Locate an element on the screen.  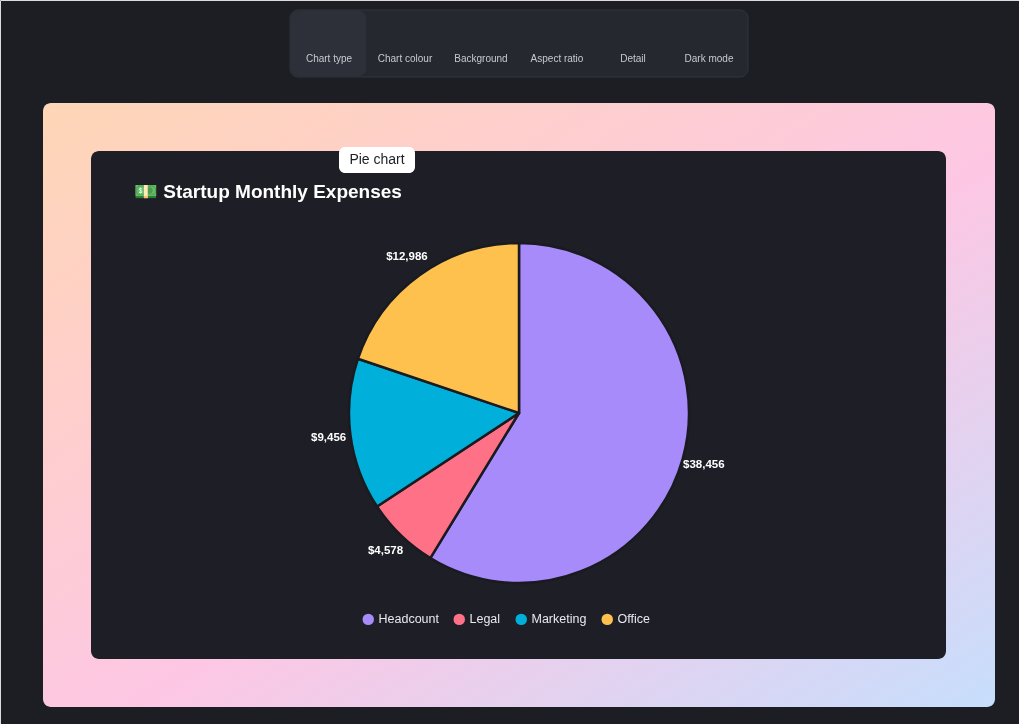
text: Dark mode is located at coordinates (709, 58).